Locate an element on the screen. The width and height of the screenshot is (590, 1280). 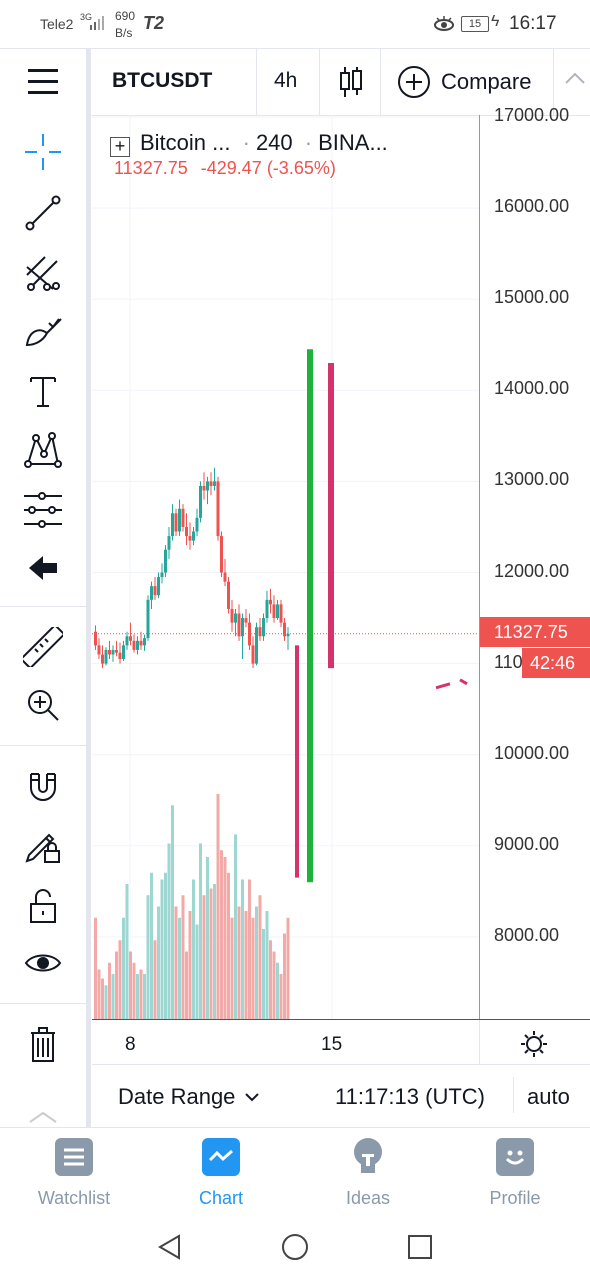
date-range-button: Date Range is located at coordinates (177, 1096).